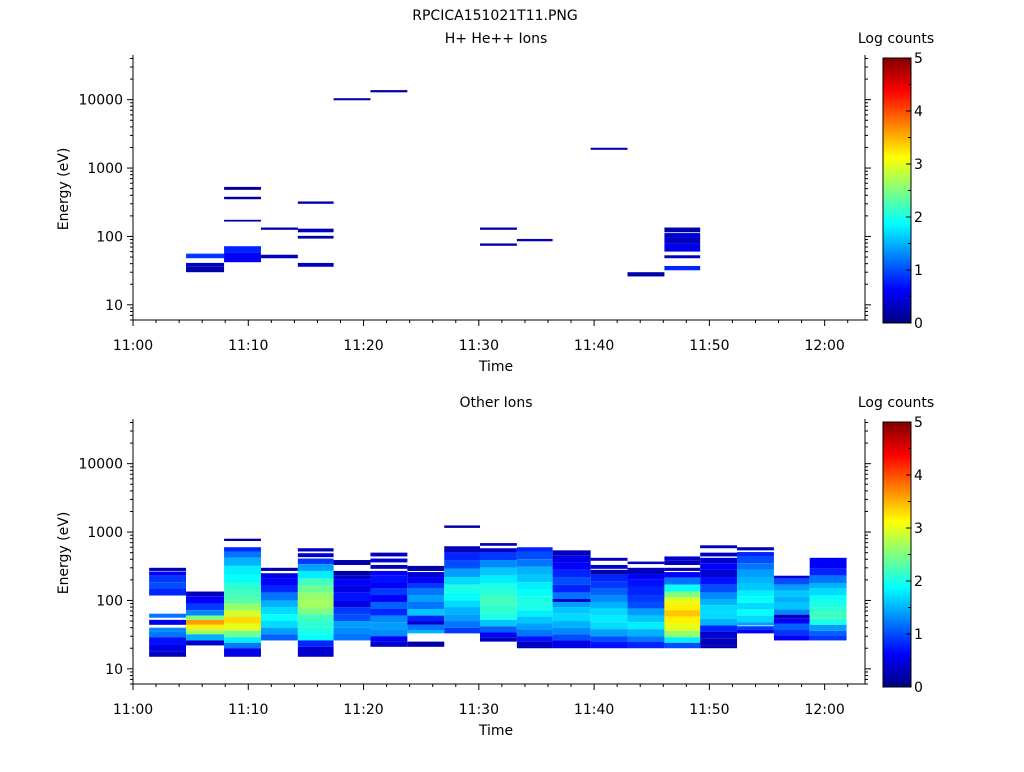  Describe the element at coordinates (824, 346) in the screenshot. I see `x-tick-label: 12:00` at that location.